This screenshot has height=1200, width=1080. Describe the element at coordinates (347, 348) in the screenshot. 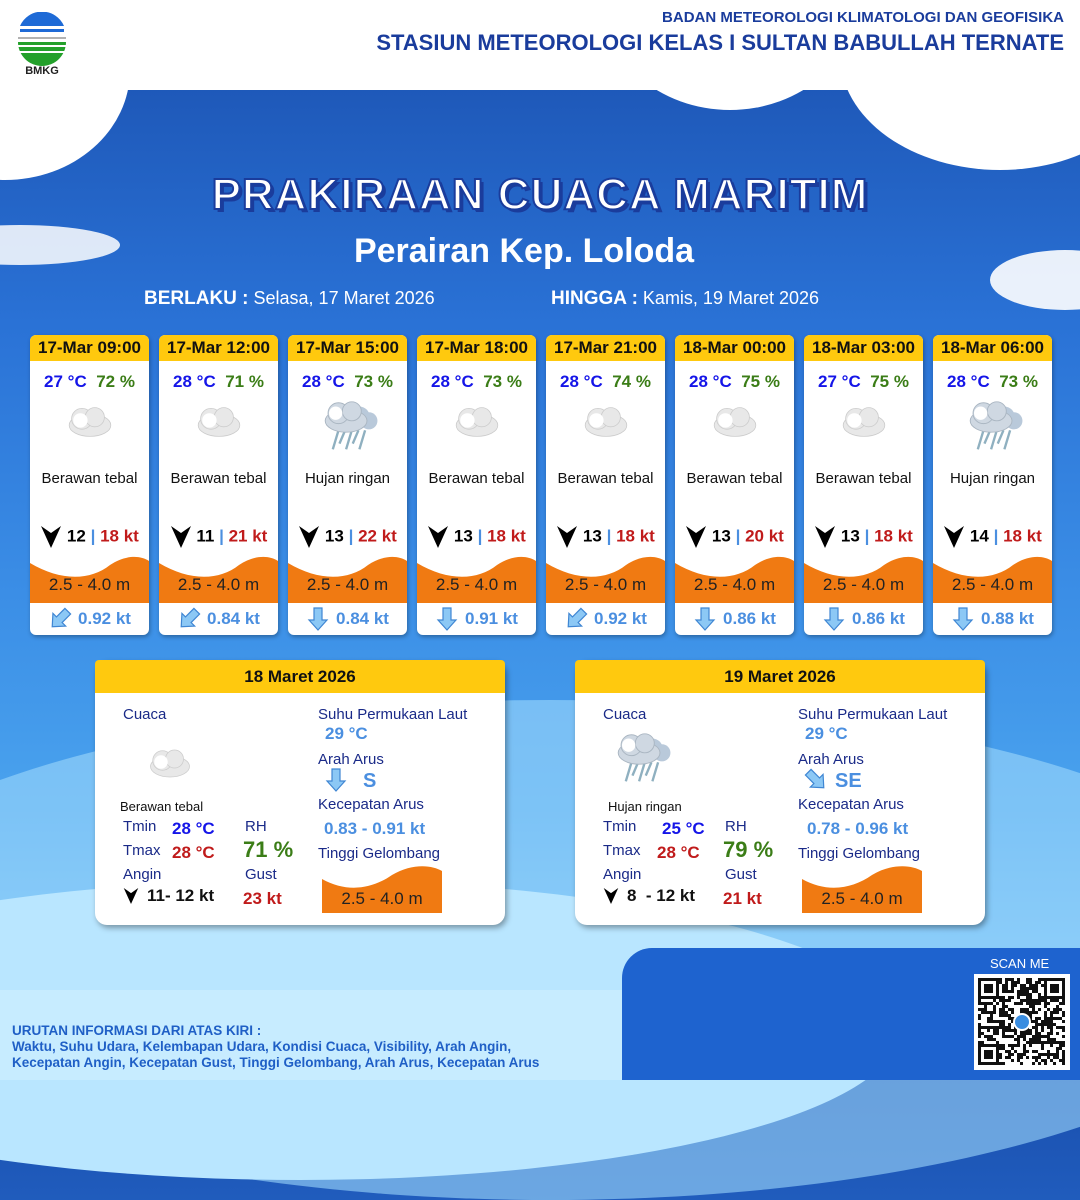

I see `card-time: 17-Mar 15:00` at that location.